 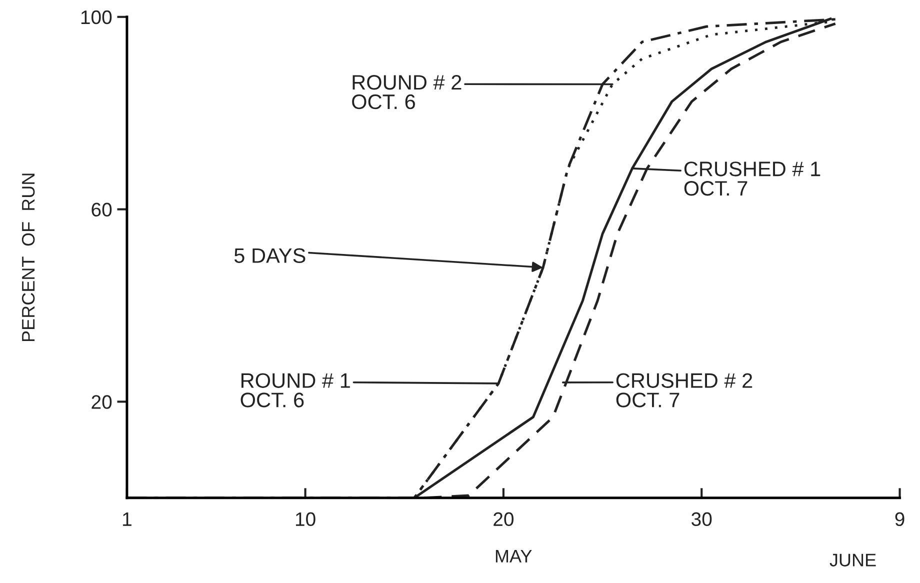 I want to click on annotation: ROUND # 2 OCT. 6, so click(x=407, y=92).